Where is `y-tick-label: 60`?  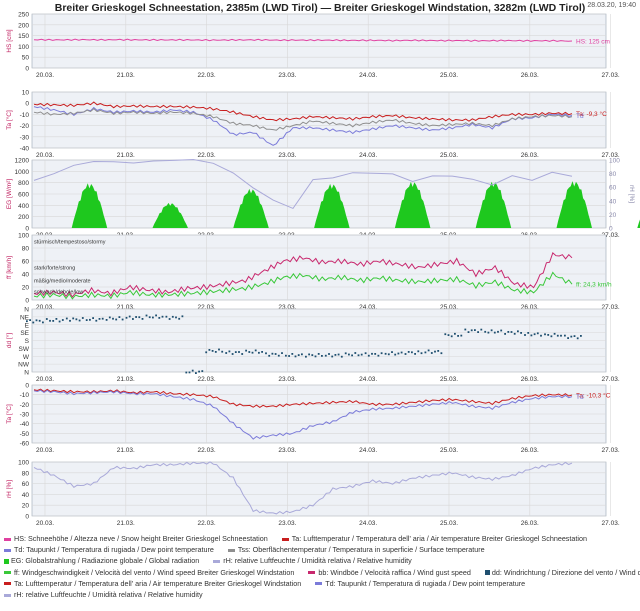
y-tick-label: 60 is located at coordinates (26, 262).